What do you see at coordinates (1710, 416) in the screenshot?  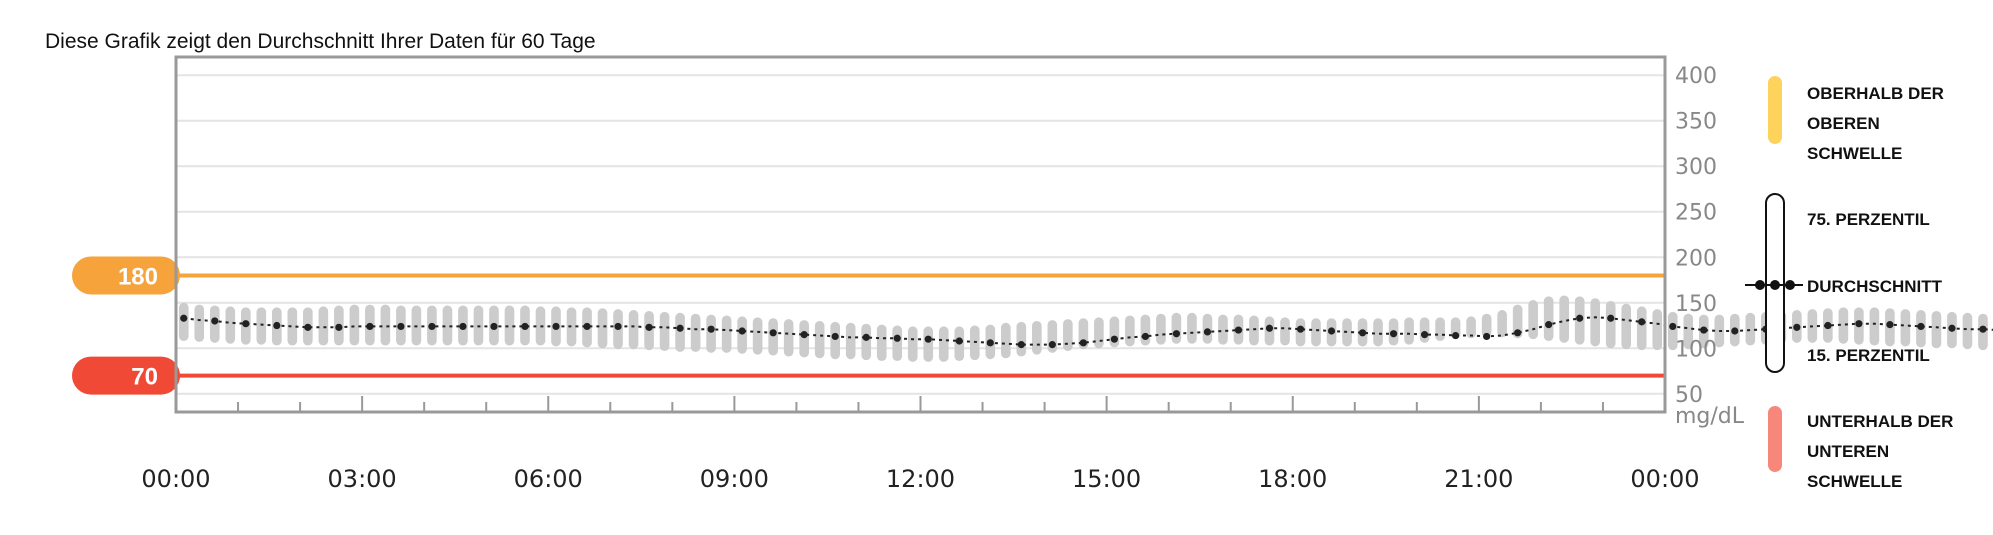 I see `y-axis-unit: mg/dL` at bounding box center [1710, 416].